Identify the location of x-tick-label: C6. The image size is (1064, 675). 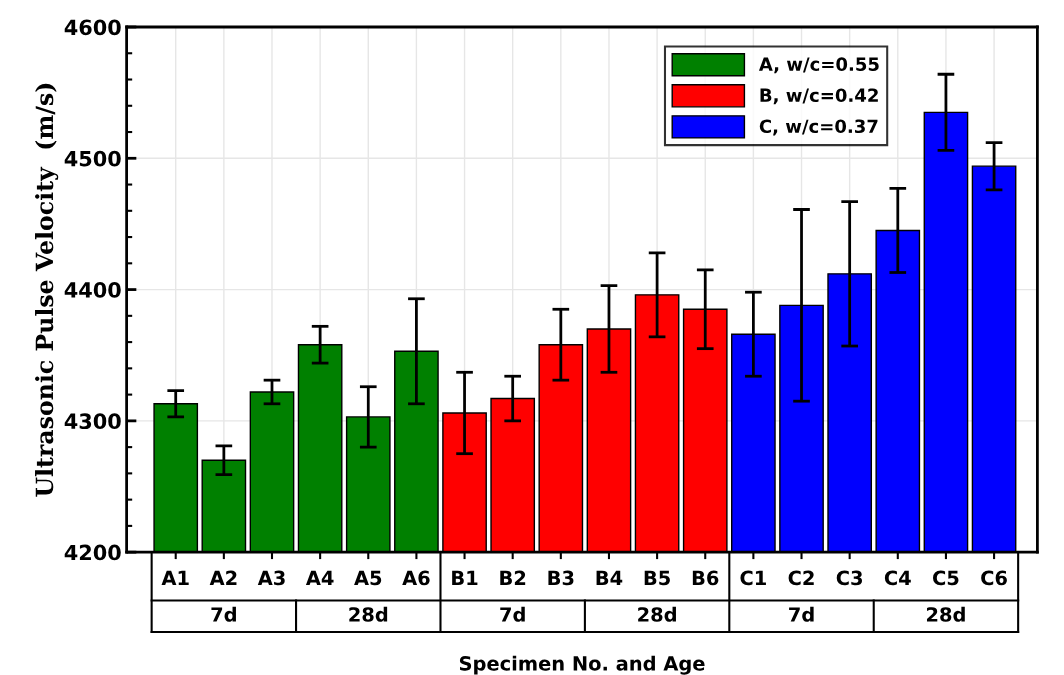
(994, 578).